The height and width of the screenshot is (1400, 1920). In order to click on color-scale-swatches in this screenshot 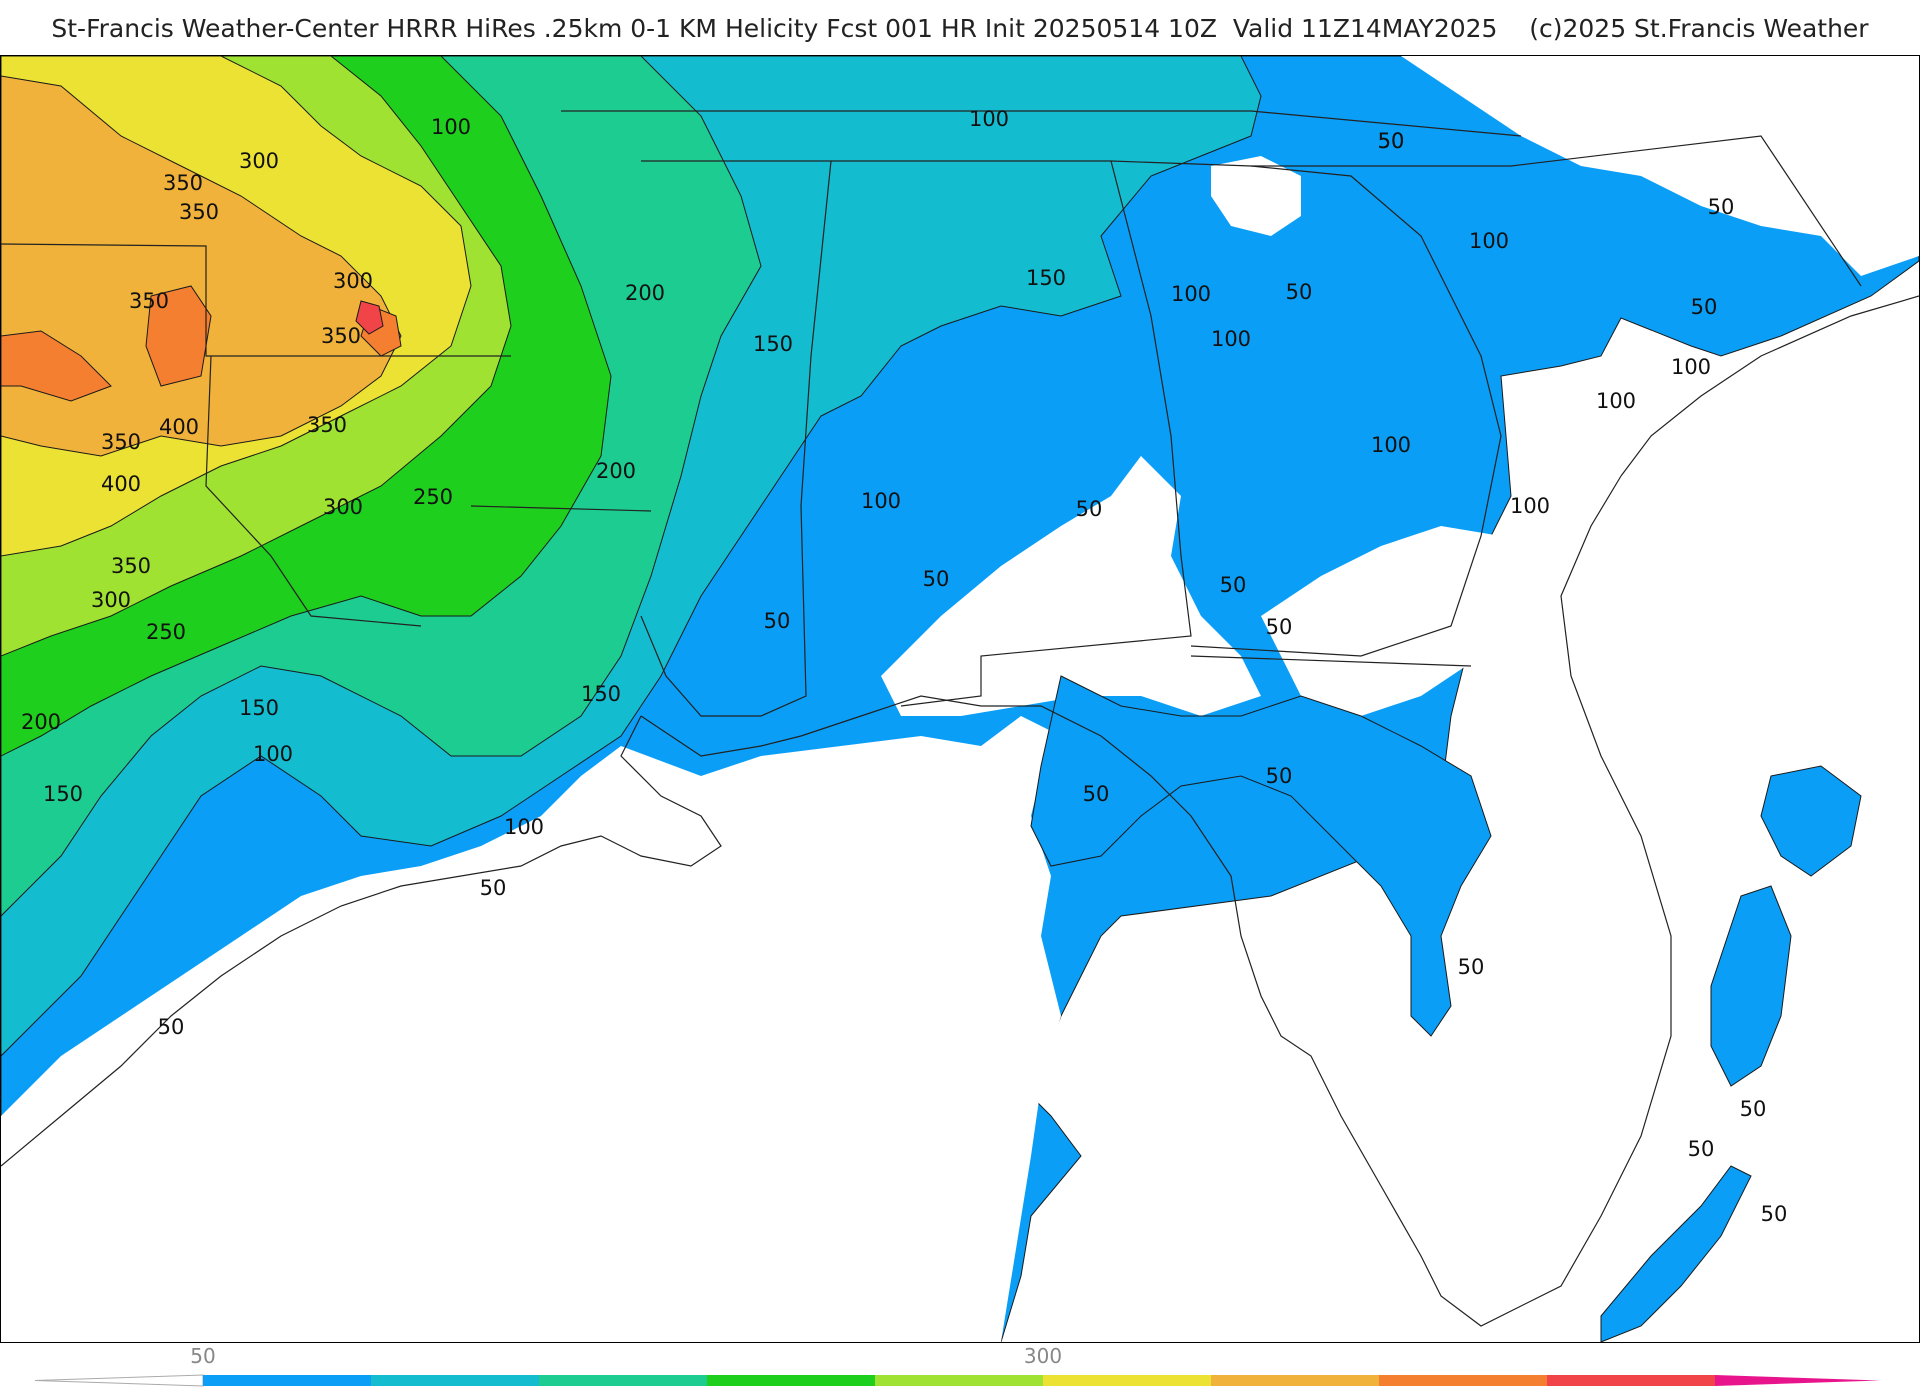, I will do `click(957, 1380)`.